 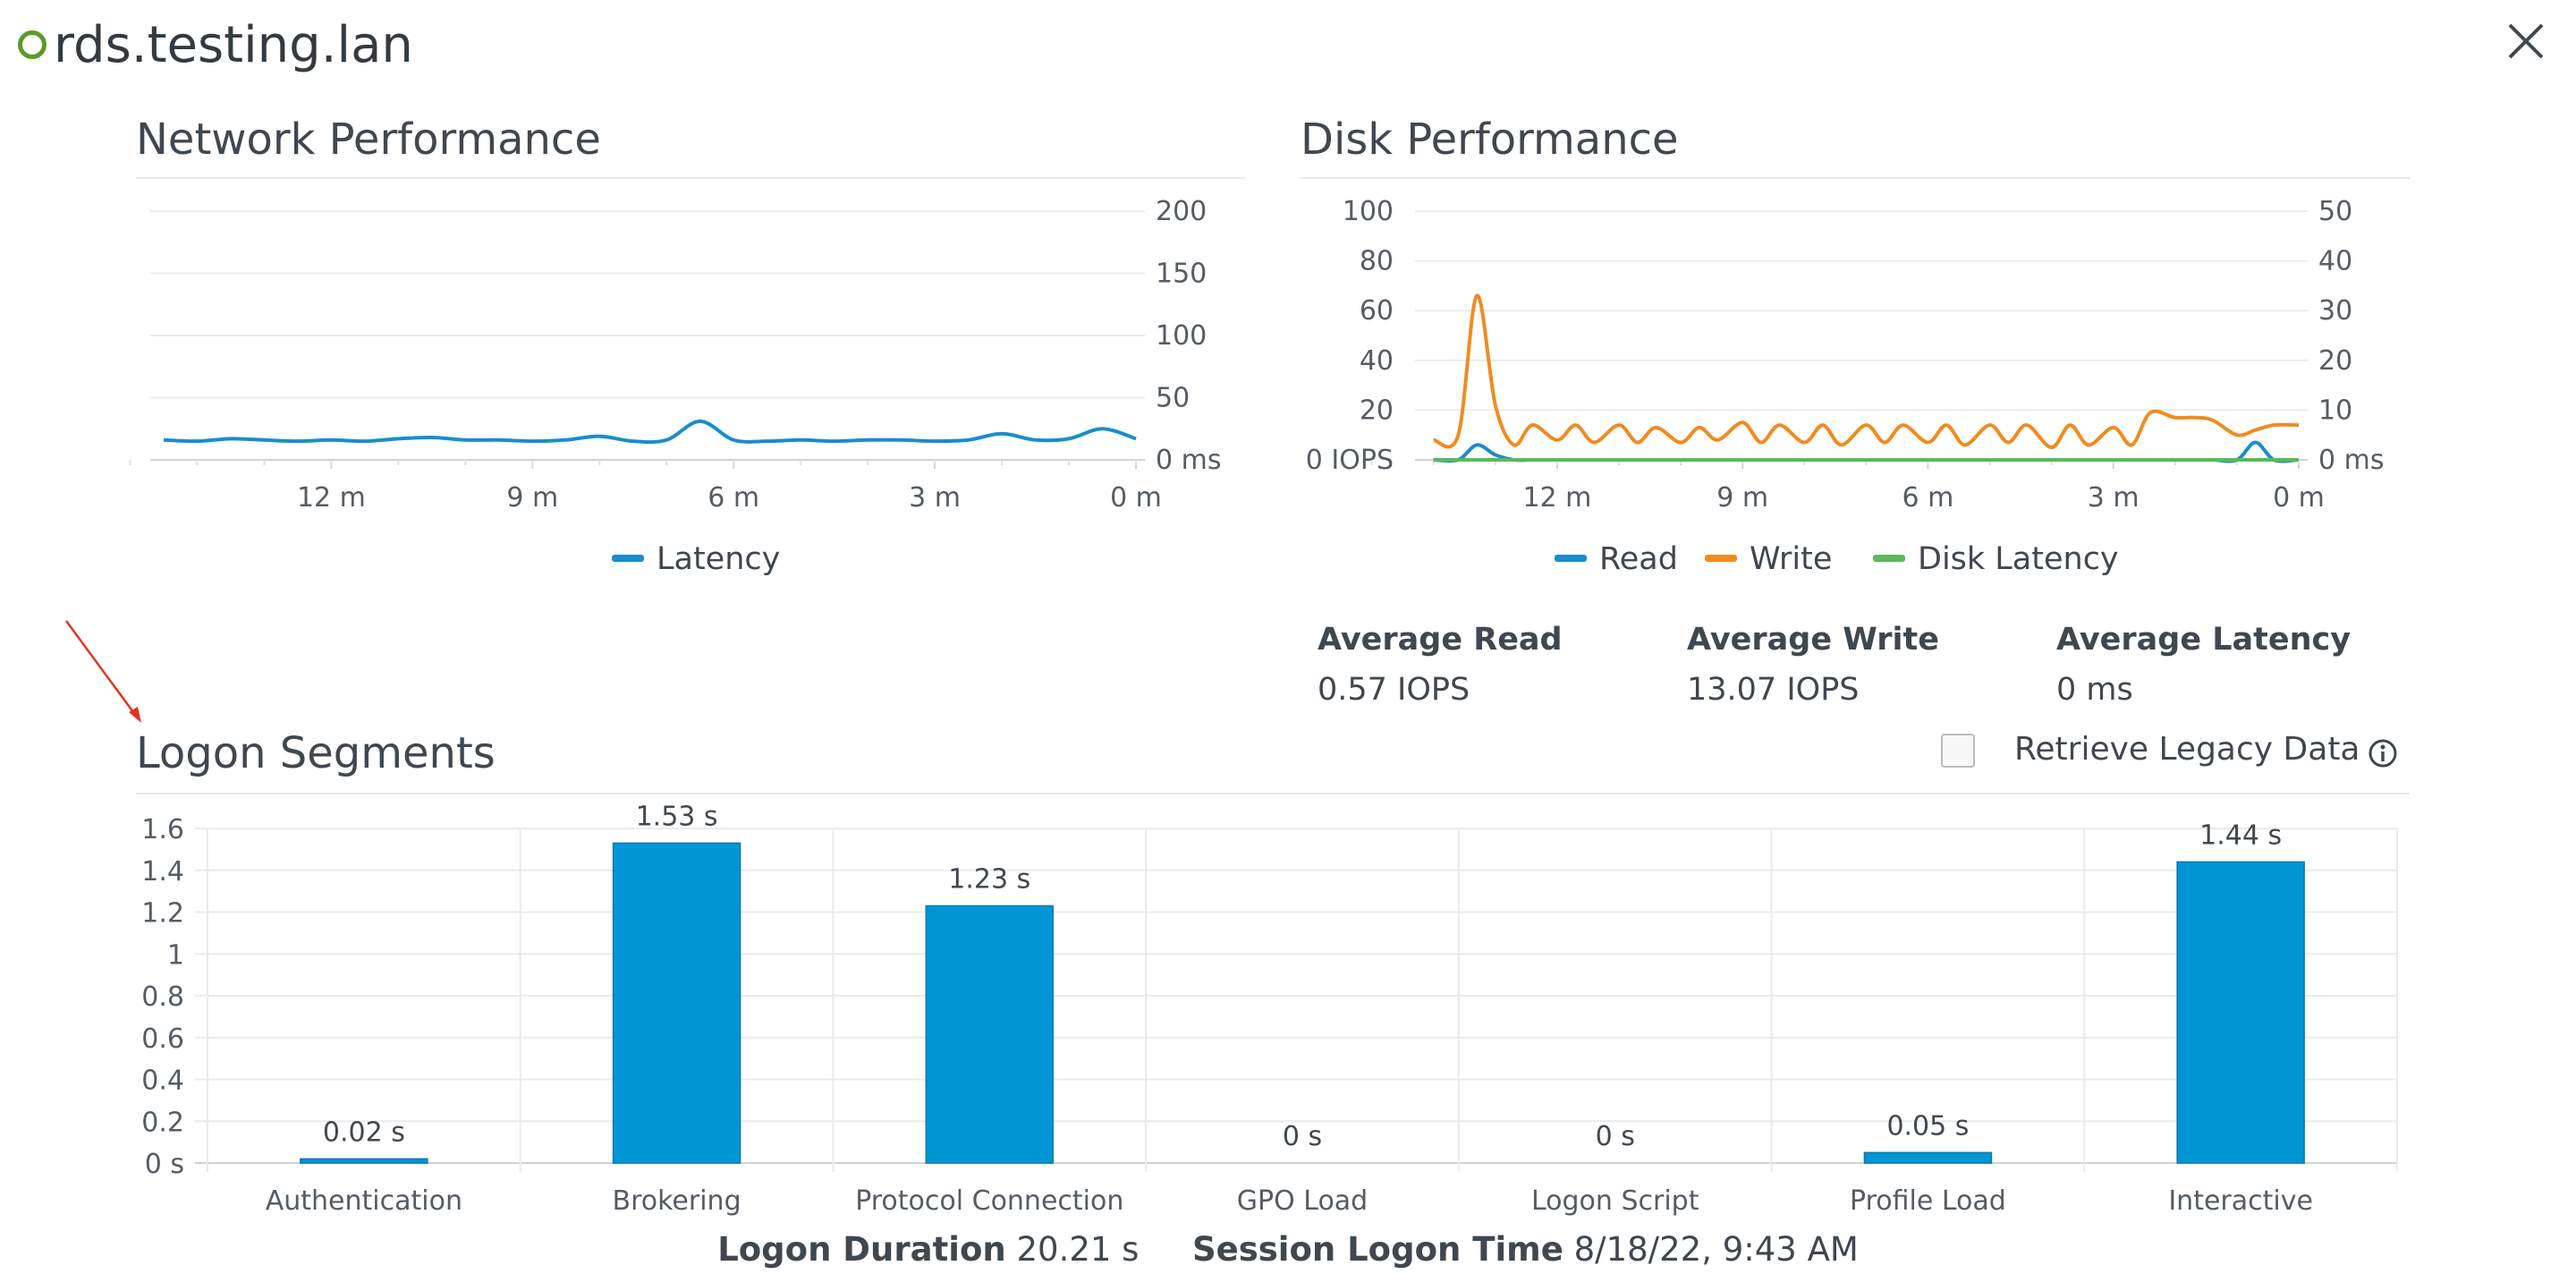 I want to click on y-right-tick-label: 100, so click(x=1181, y=336).